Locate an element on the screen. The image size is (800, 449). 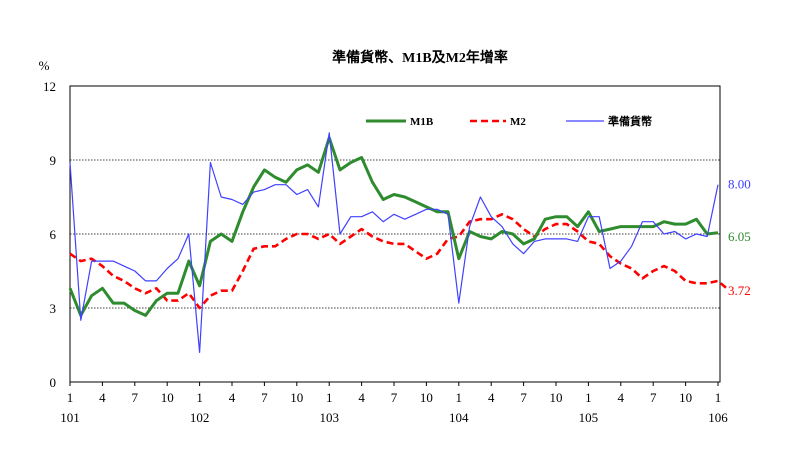
y-tick-label: 0 is located at coordinates (53, 382).